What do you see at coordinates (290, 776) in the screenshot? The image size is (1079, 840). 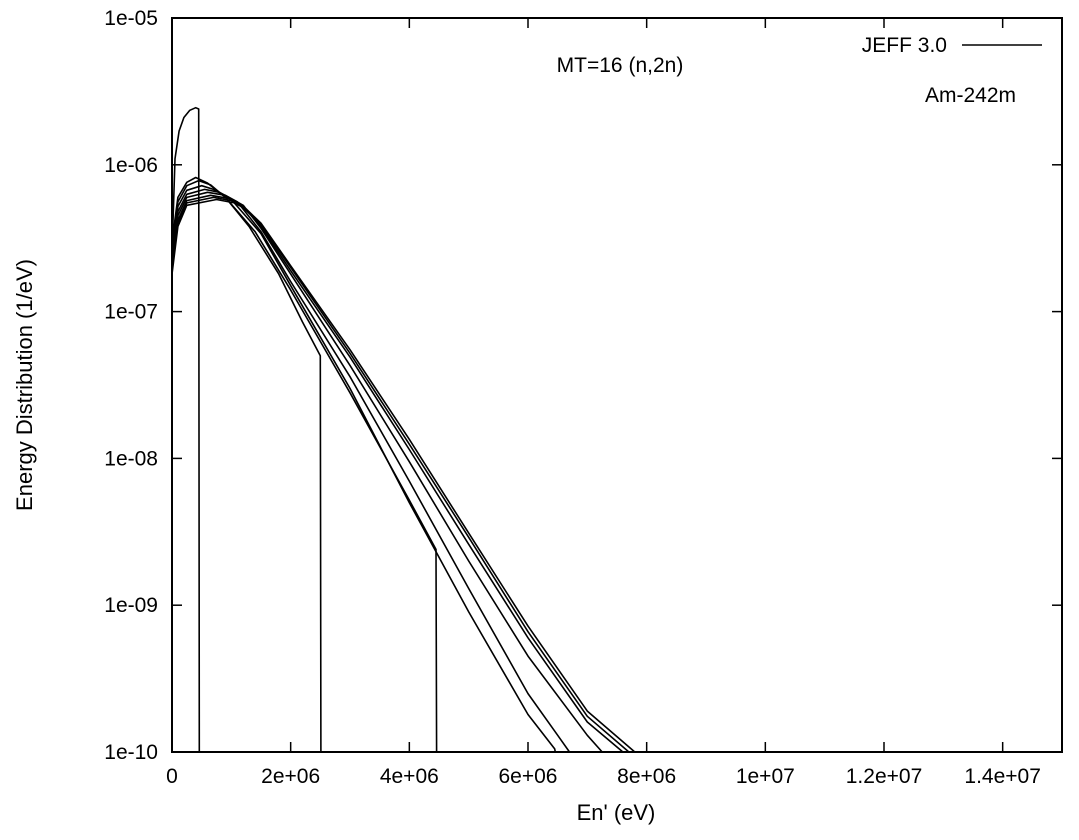 I see `x-tick-label-1: 2e+06` at bounding box center [290, 776].